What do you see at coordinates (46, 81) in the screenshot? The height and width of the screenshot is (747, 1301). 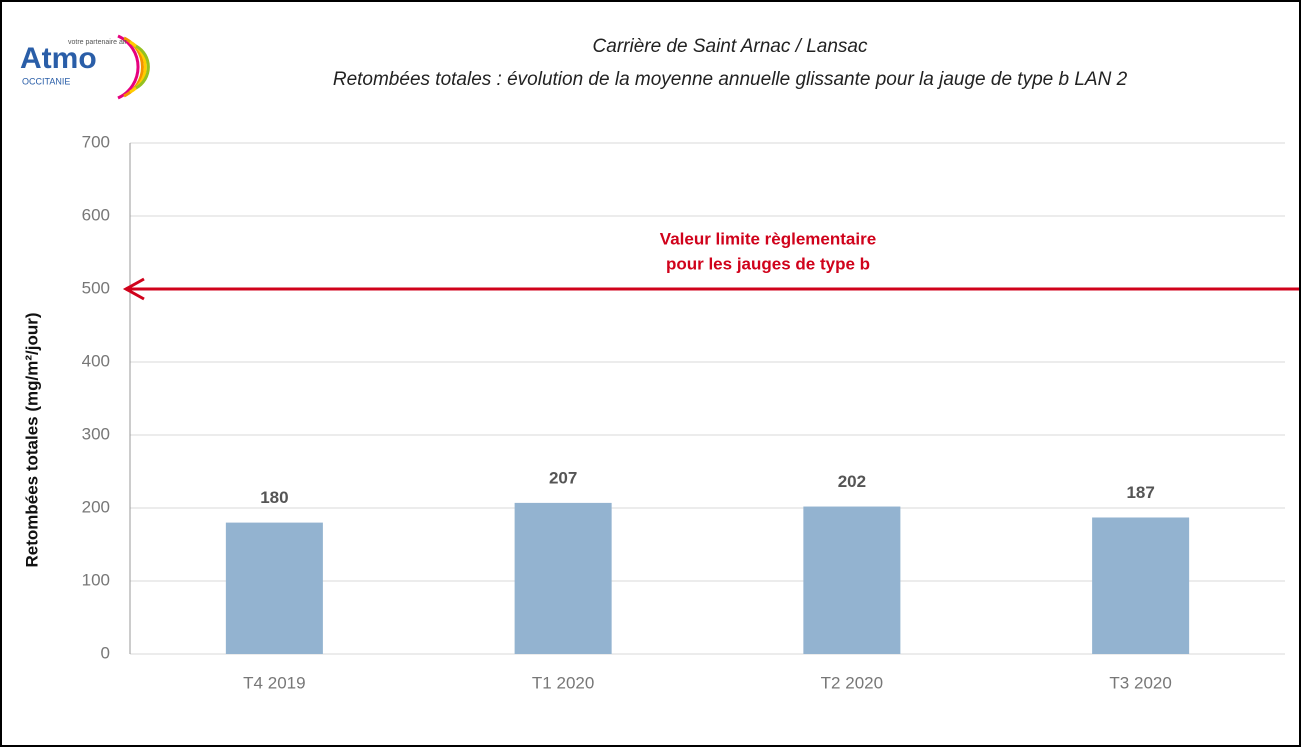 I see `logo-region: OCCITANIE` at bounding box center [46, 81].